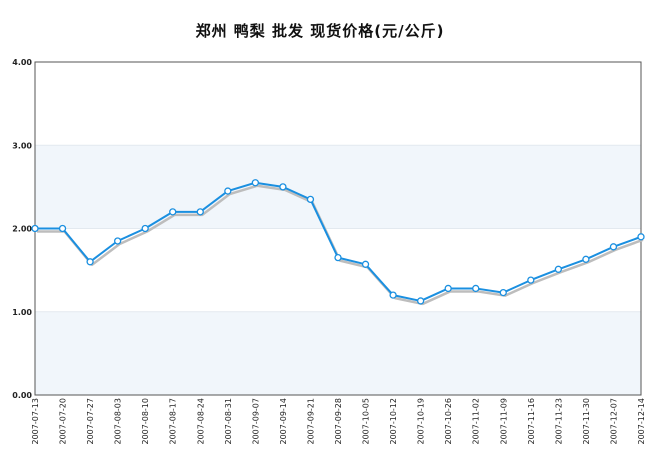 Image resolution: width=668 pixels, height=456 pixels. I want to click on x-tick-label: 2007-08-10, so click(145, 421).